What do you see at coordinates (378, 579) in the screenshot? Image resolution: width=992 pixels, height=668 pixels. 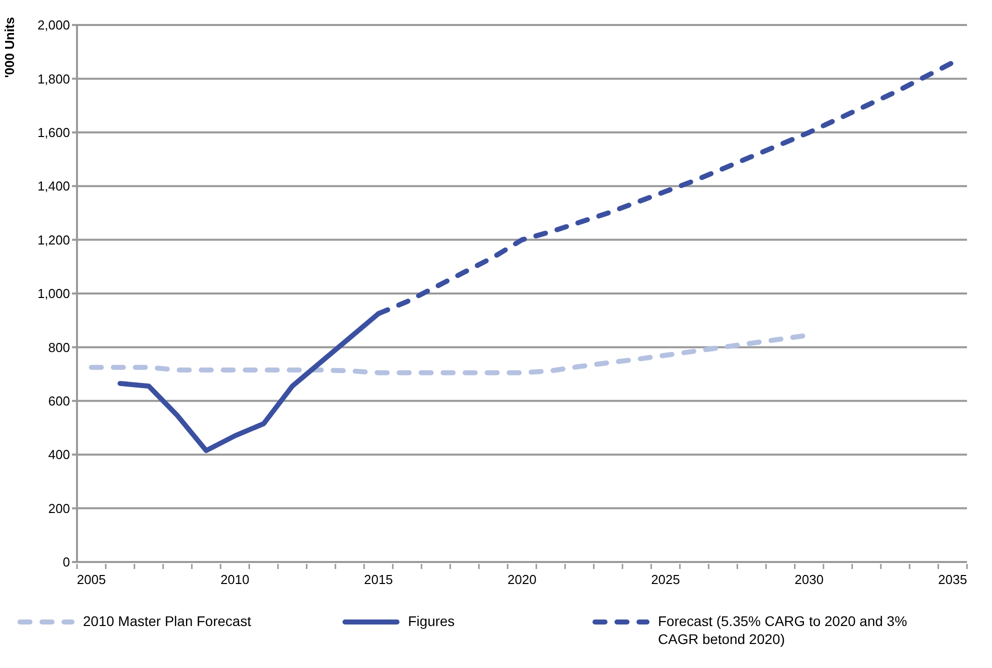 I see `x-tick-label: 2015` at bounding box center [378, 579].